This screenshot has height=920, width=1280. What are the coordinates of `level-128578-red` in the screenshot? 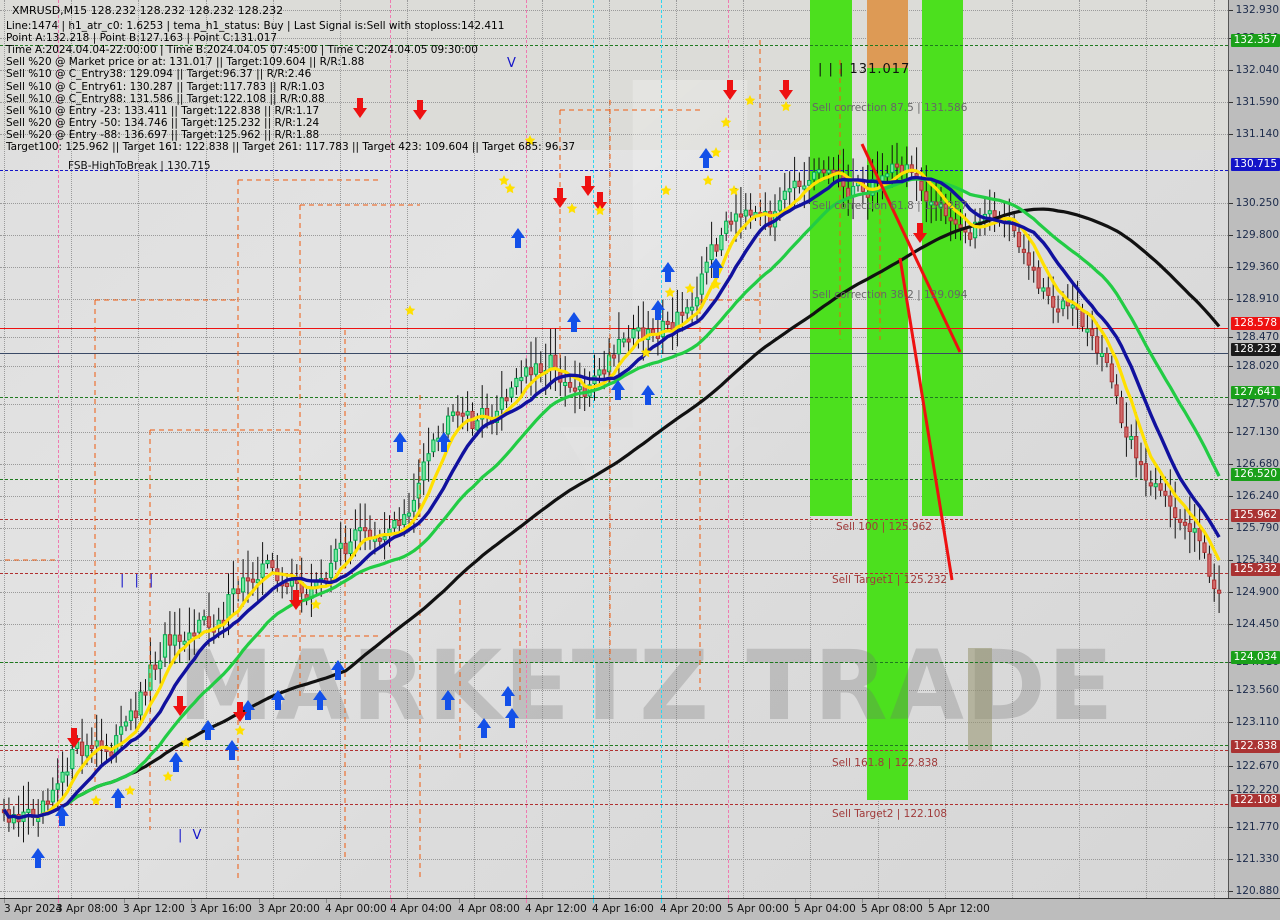 It's located at (614, 328).